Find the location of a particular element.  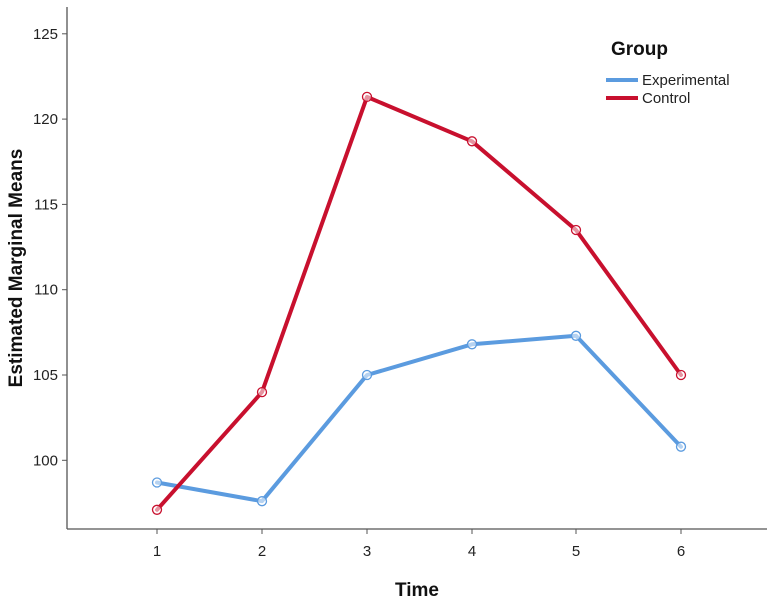

y-tick-label: 105 is located at coordinates (45, 375).